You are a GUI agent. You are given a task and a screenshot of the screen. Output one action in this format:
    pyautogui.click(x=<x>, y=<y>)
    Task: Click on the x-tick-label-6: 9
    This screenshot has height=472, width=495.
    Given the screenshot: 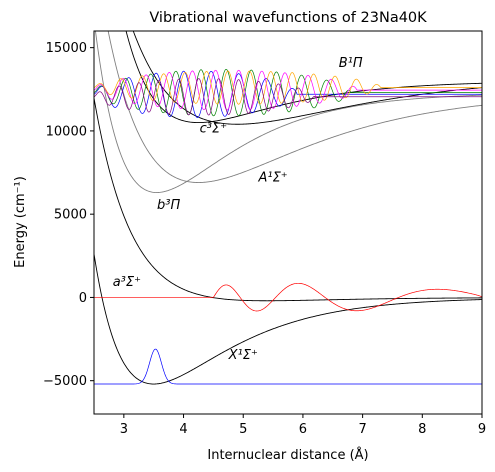 What is the action you would take?
    pyautogui.click(x=482, y=429)
    